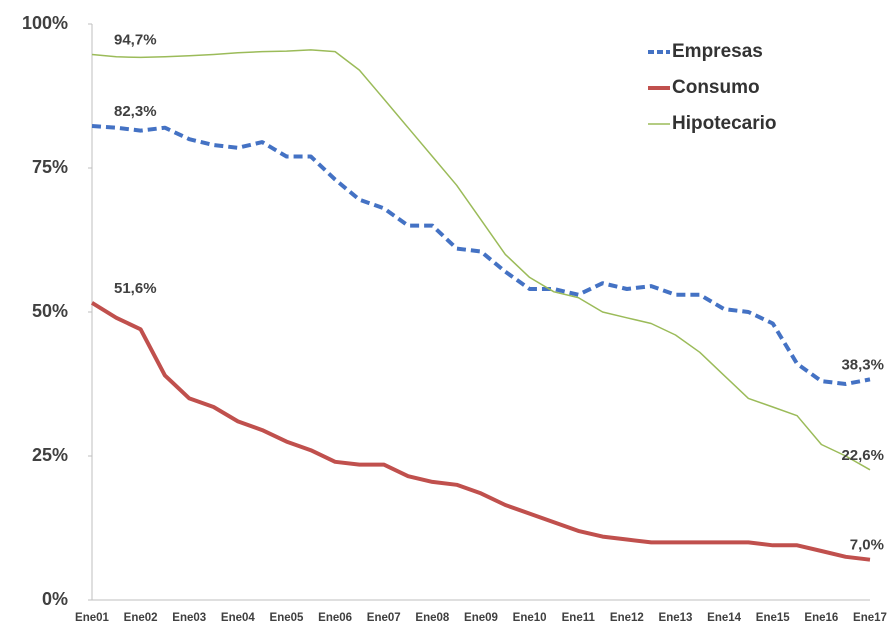  What do you see at coordinates (189, 618) in the screenshot?
I see `x-tick-label: Ene03` at bounding box center [189, 618].